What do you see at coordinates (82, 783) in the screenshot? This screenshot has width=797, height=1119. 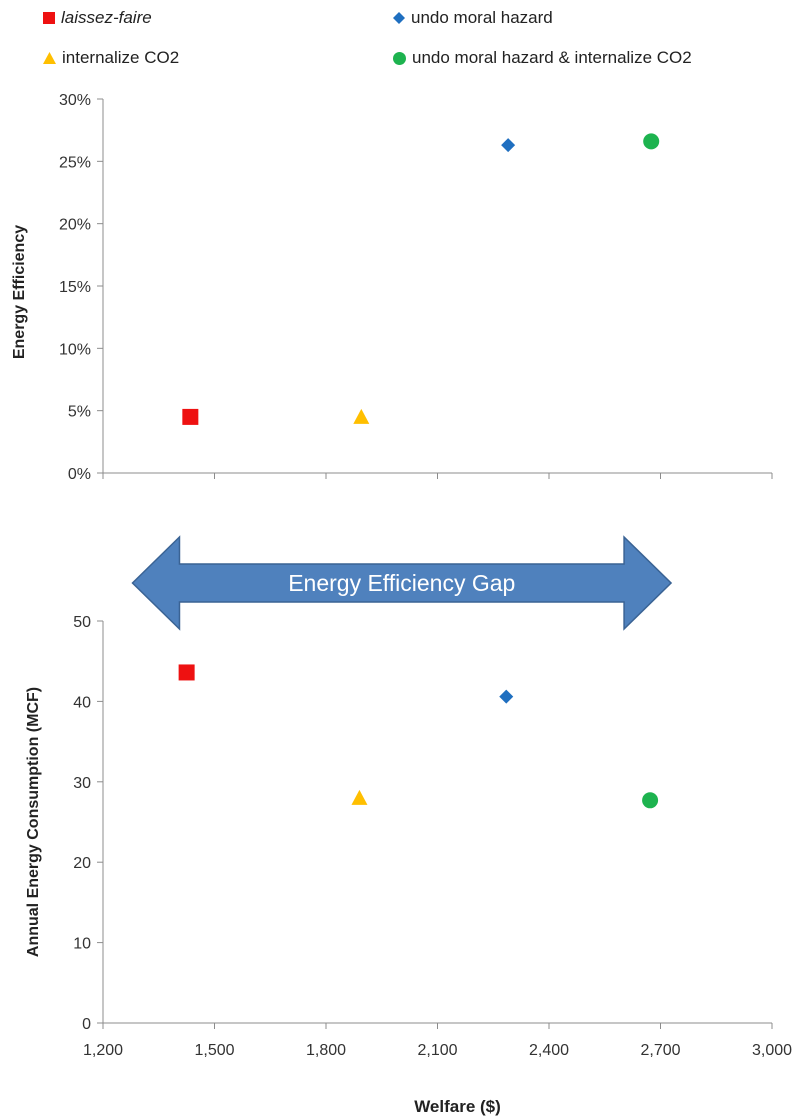 I see `y-tick-label: 30` at bounding box center [82, 783].